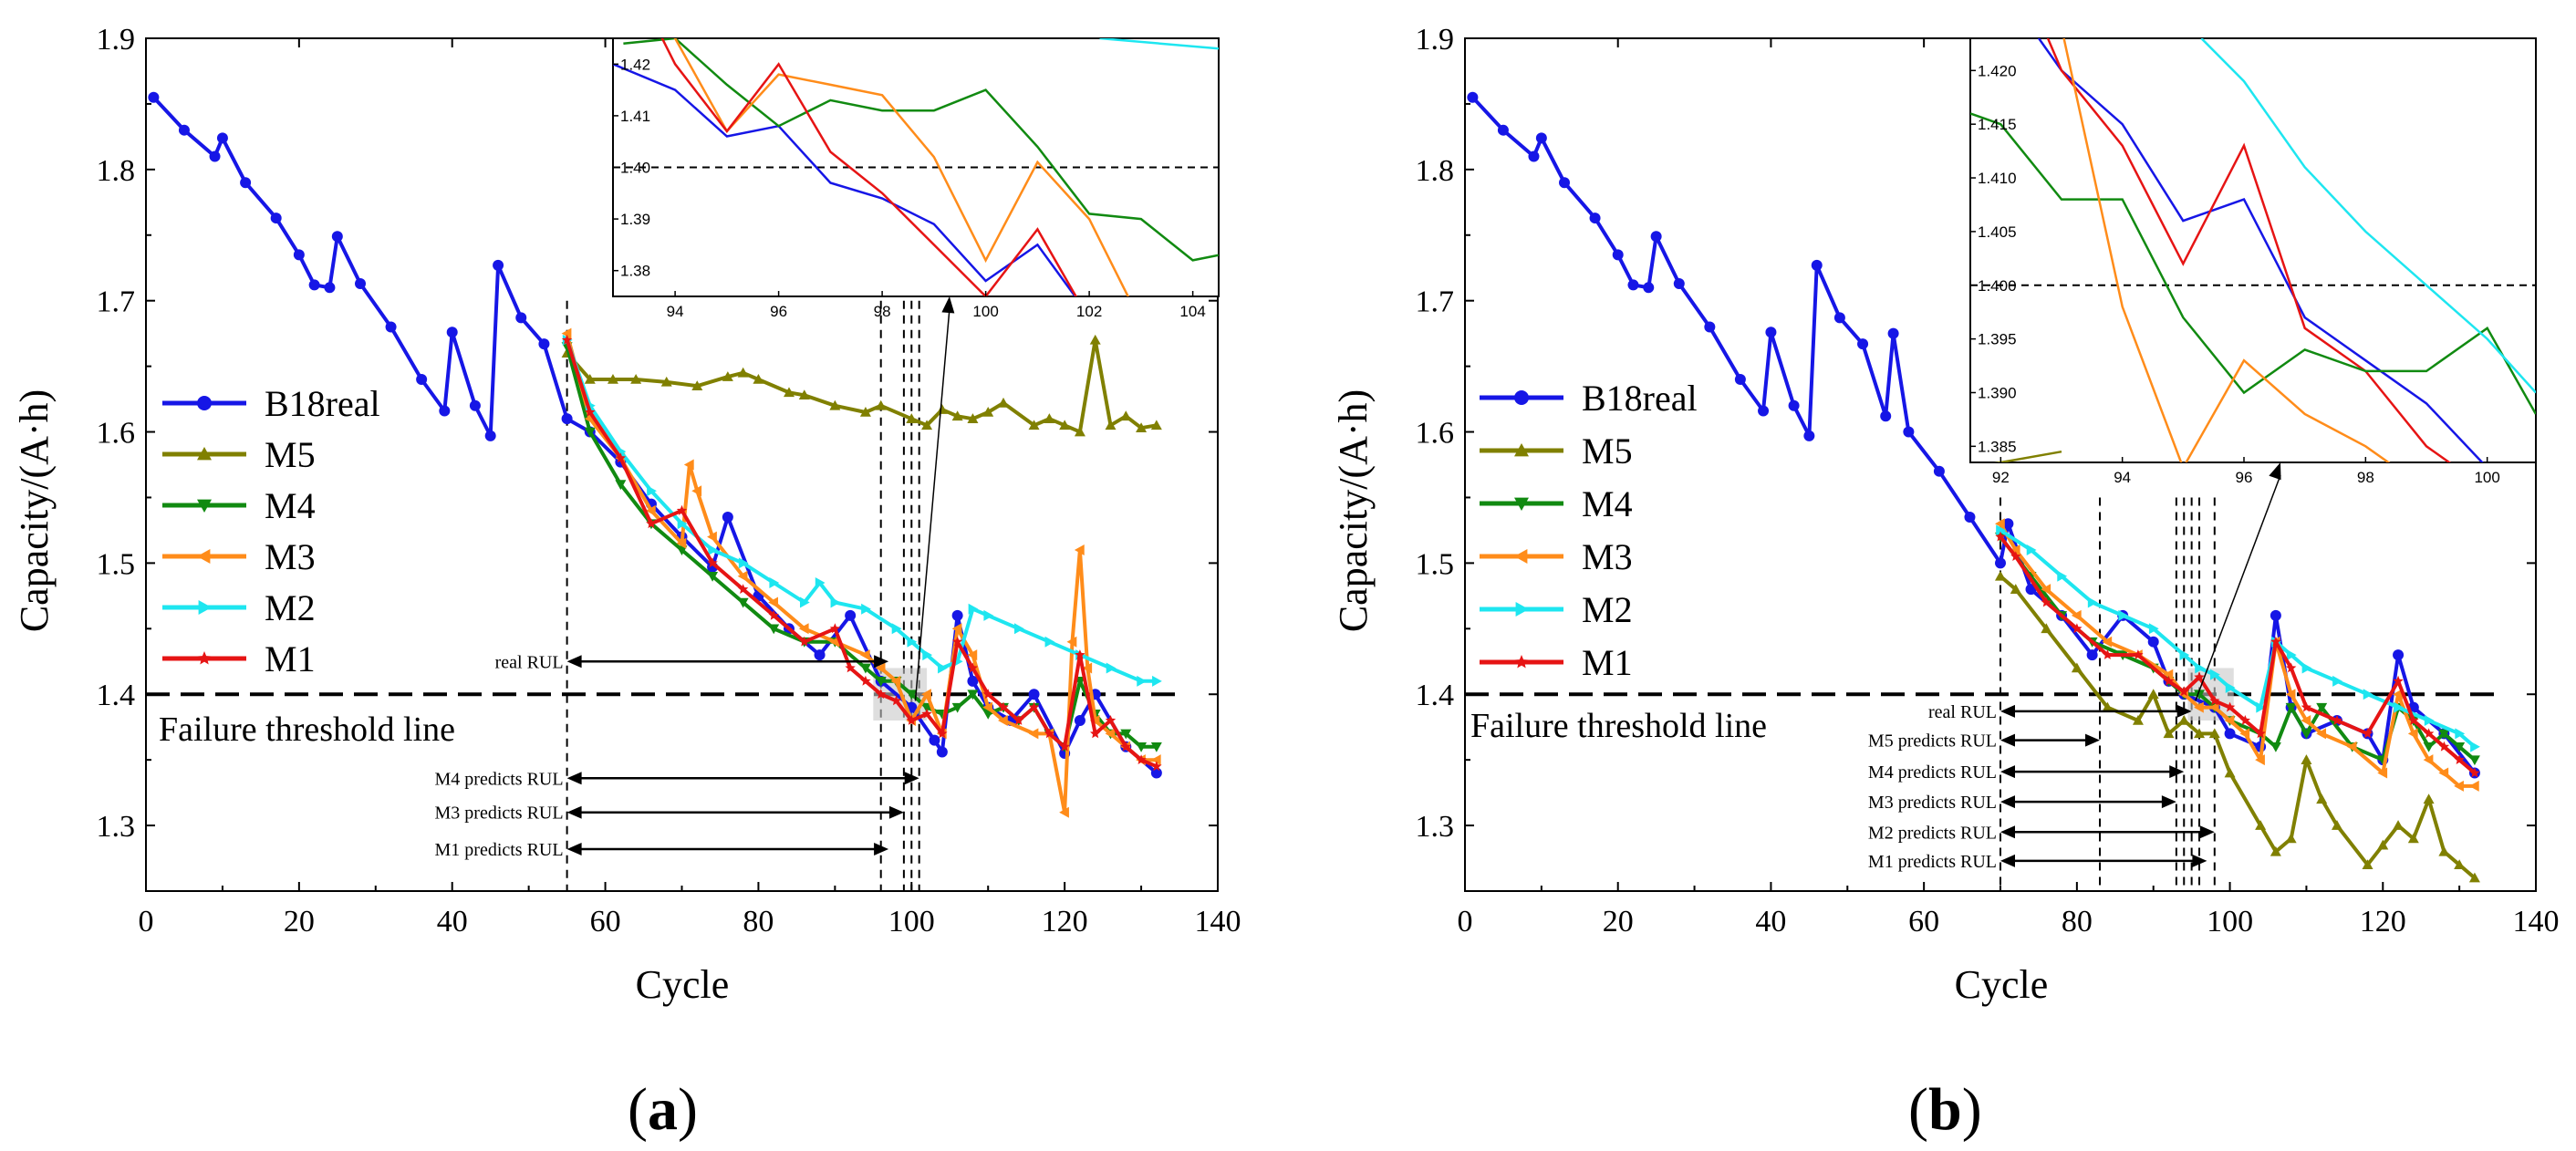 The height and width of the screenshot is (1151, 2576). I want to click on legend-entry-M4: M4, so click(239, 505).